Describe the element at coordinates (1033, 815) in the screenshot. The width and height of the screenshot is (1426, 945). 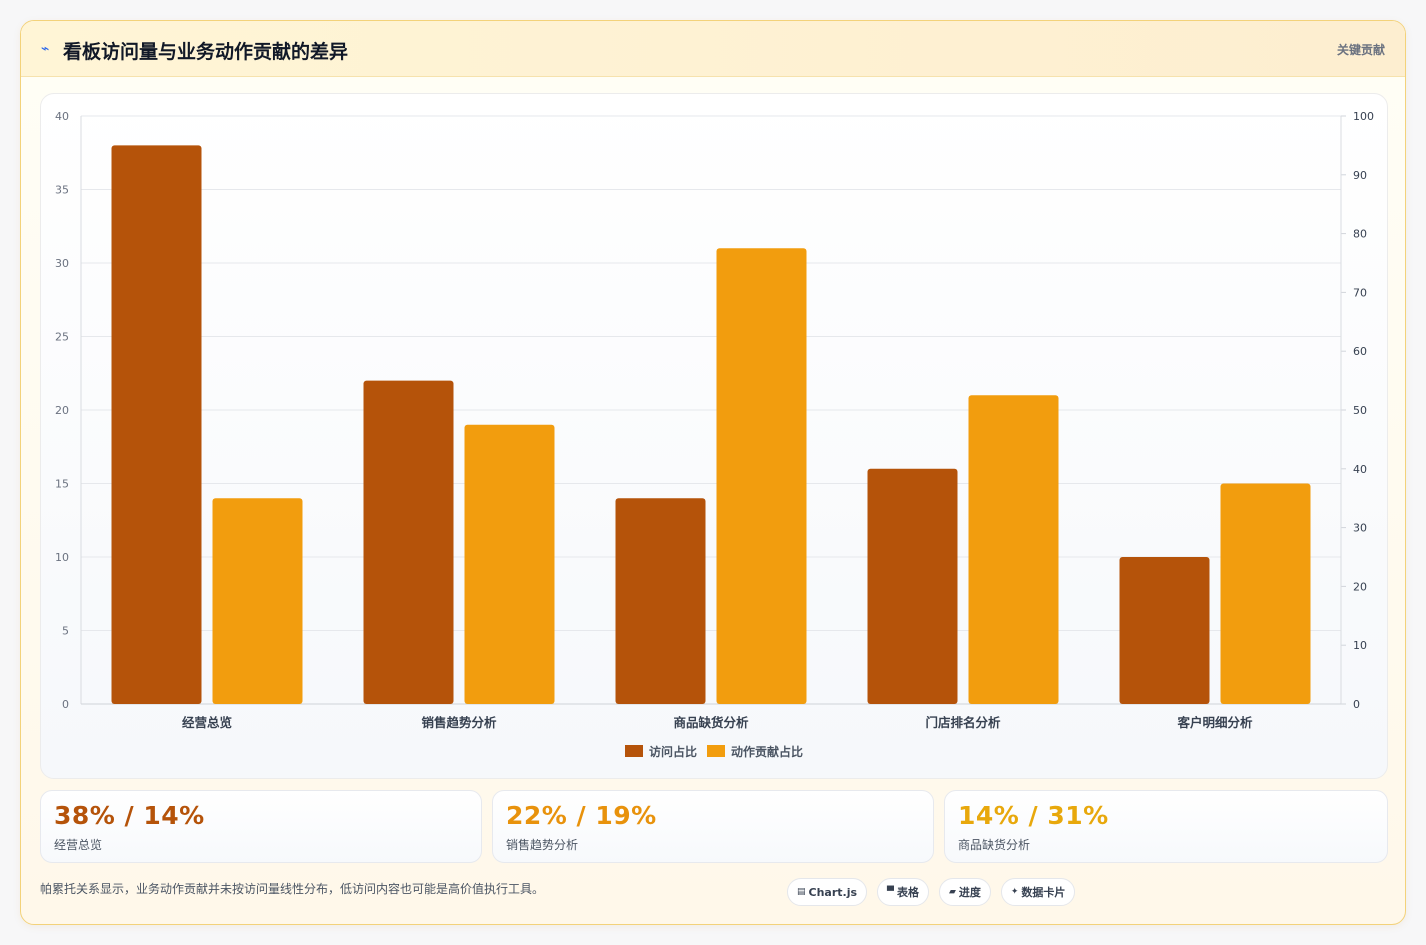
I see `stat-value: 14% / 31%` at that location.